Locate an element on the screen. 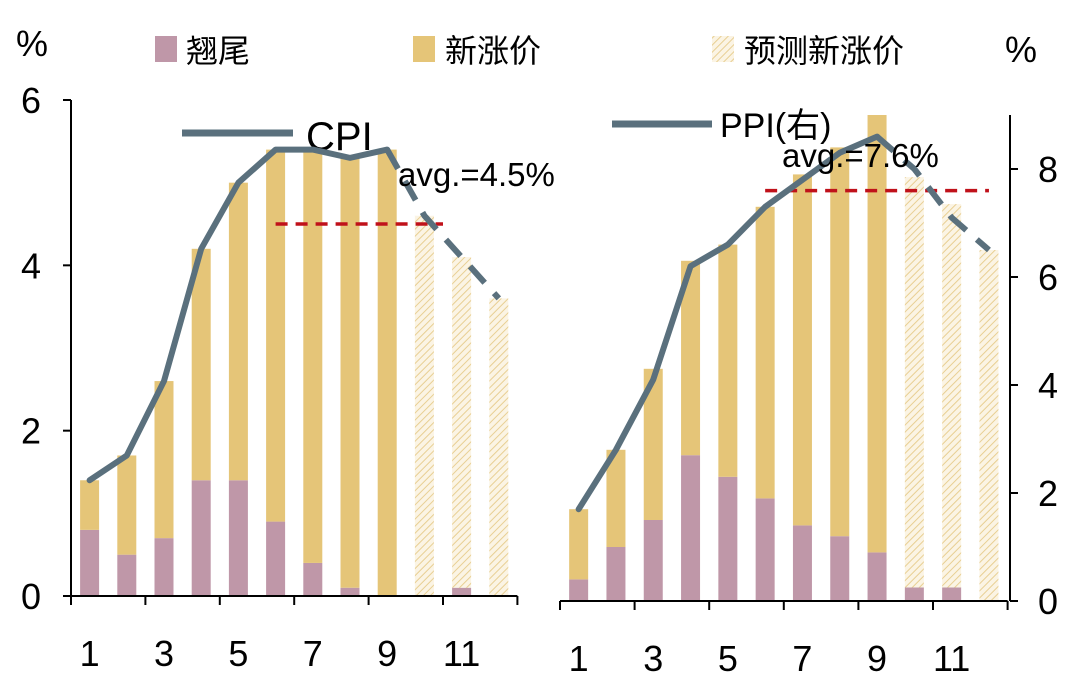 Image resolution: width=1080 pixels, height=686 pixels. legend-swatch-forecast is located at coordinates (723, 49).